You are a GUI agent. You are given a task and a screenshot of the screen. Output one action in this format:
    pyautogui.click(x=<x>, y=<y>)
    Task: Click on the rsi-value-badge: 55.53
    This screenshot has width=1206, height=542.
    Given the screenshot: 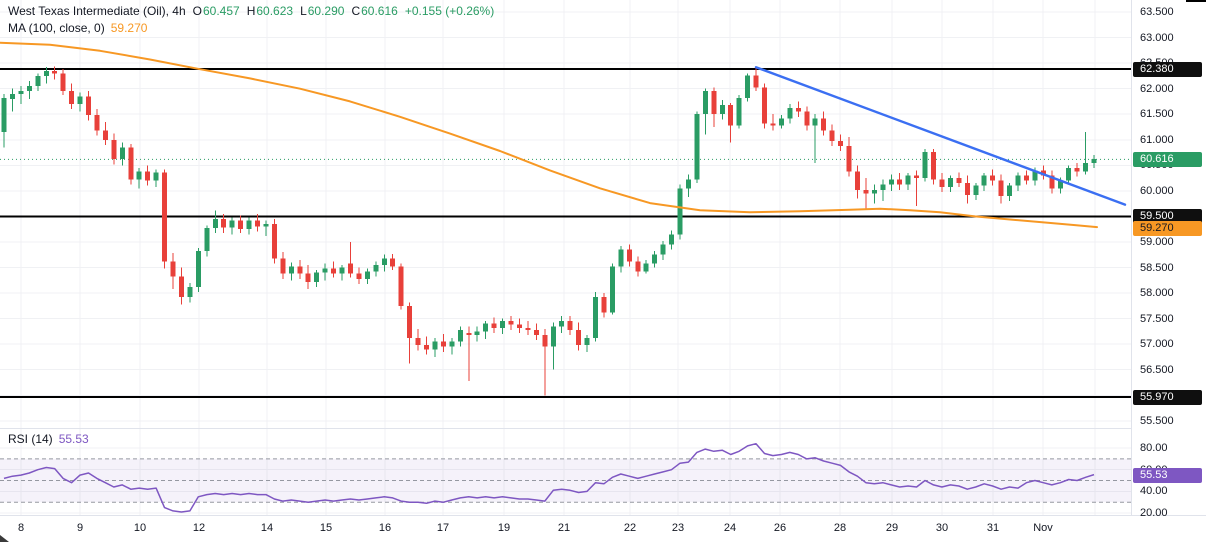 What is the action you would take?
    pyautogui.click(x=1167, y=475)
    